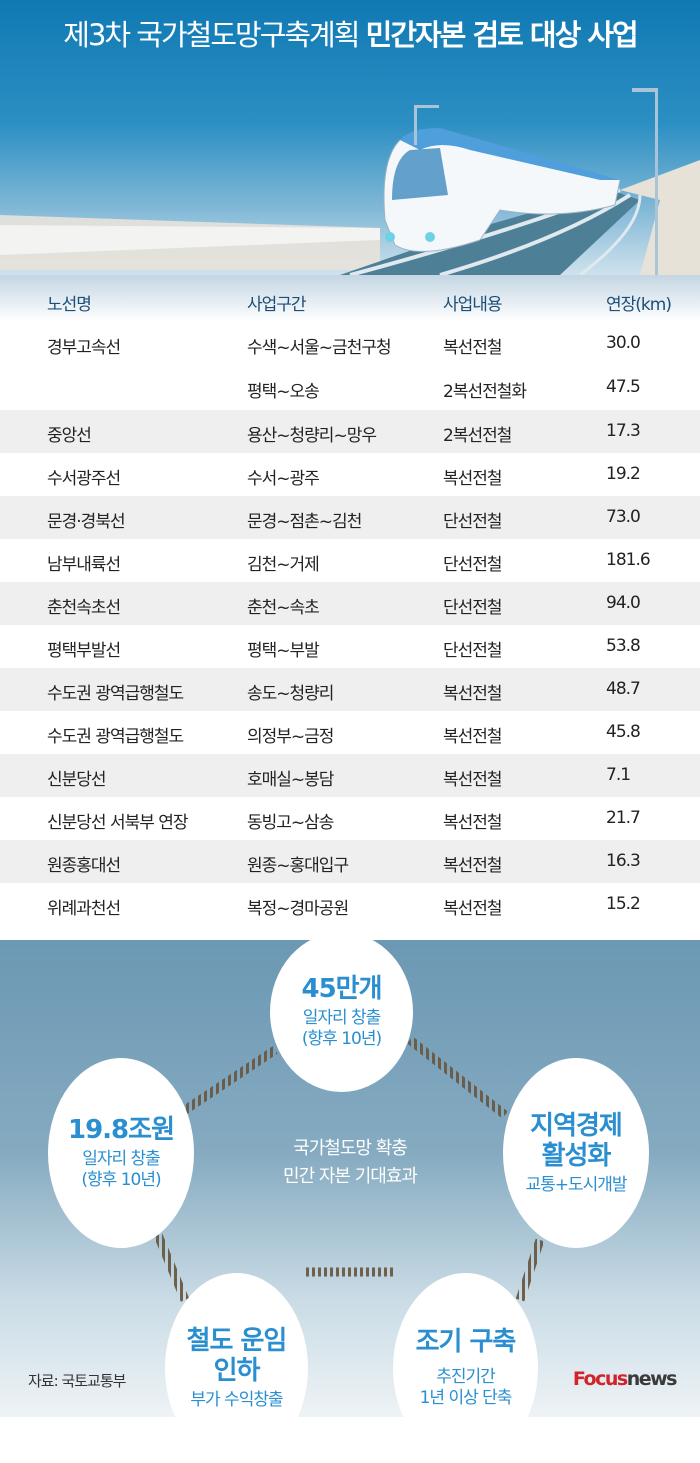 Image resolution: width=700 pixels, height=1463 pixels. I want to click on table-cell: 동빙고~삼송, so click(290, 823).